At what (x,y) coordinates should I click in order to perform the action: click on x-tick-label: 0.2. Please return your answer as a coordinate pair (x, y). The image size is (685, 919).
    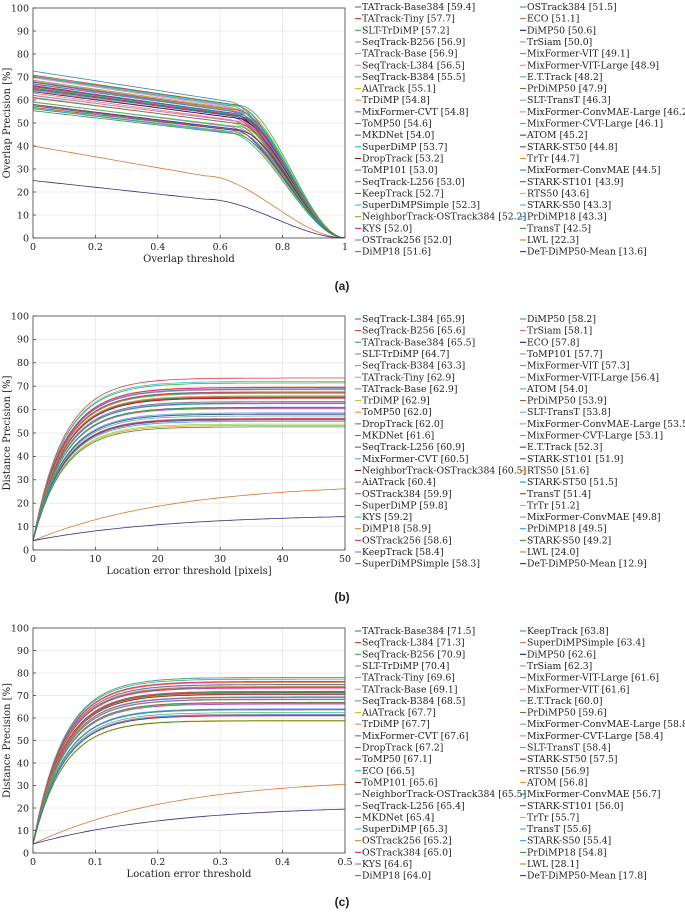
    Looking at the image, I should click on (157, 862).